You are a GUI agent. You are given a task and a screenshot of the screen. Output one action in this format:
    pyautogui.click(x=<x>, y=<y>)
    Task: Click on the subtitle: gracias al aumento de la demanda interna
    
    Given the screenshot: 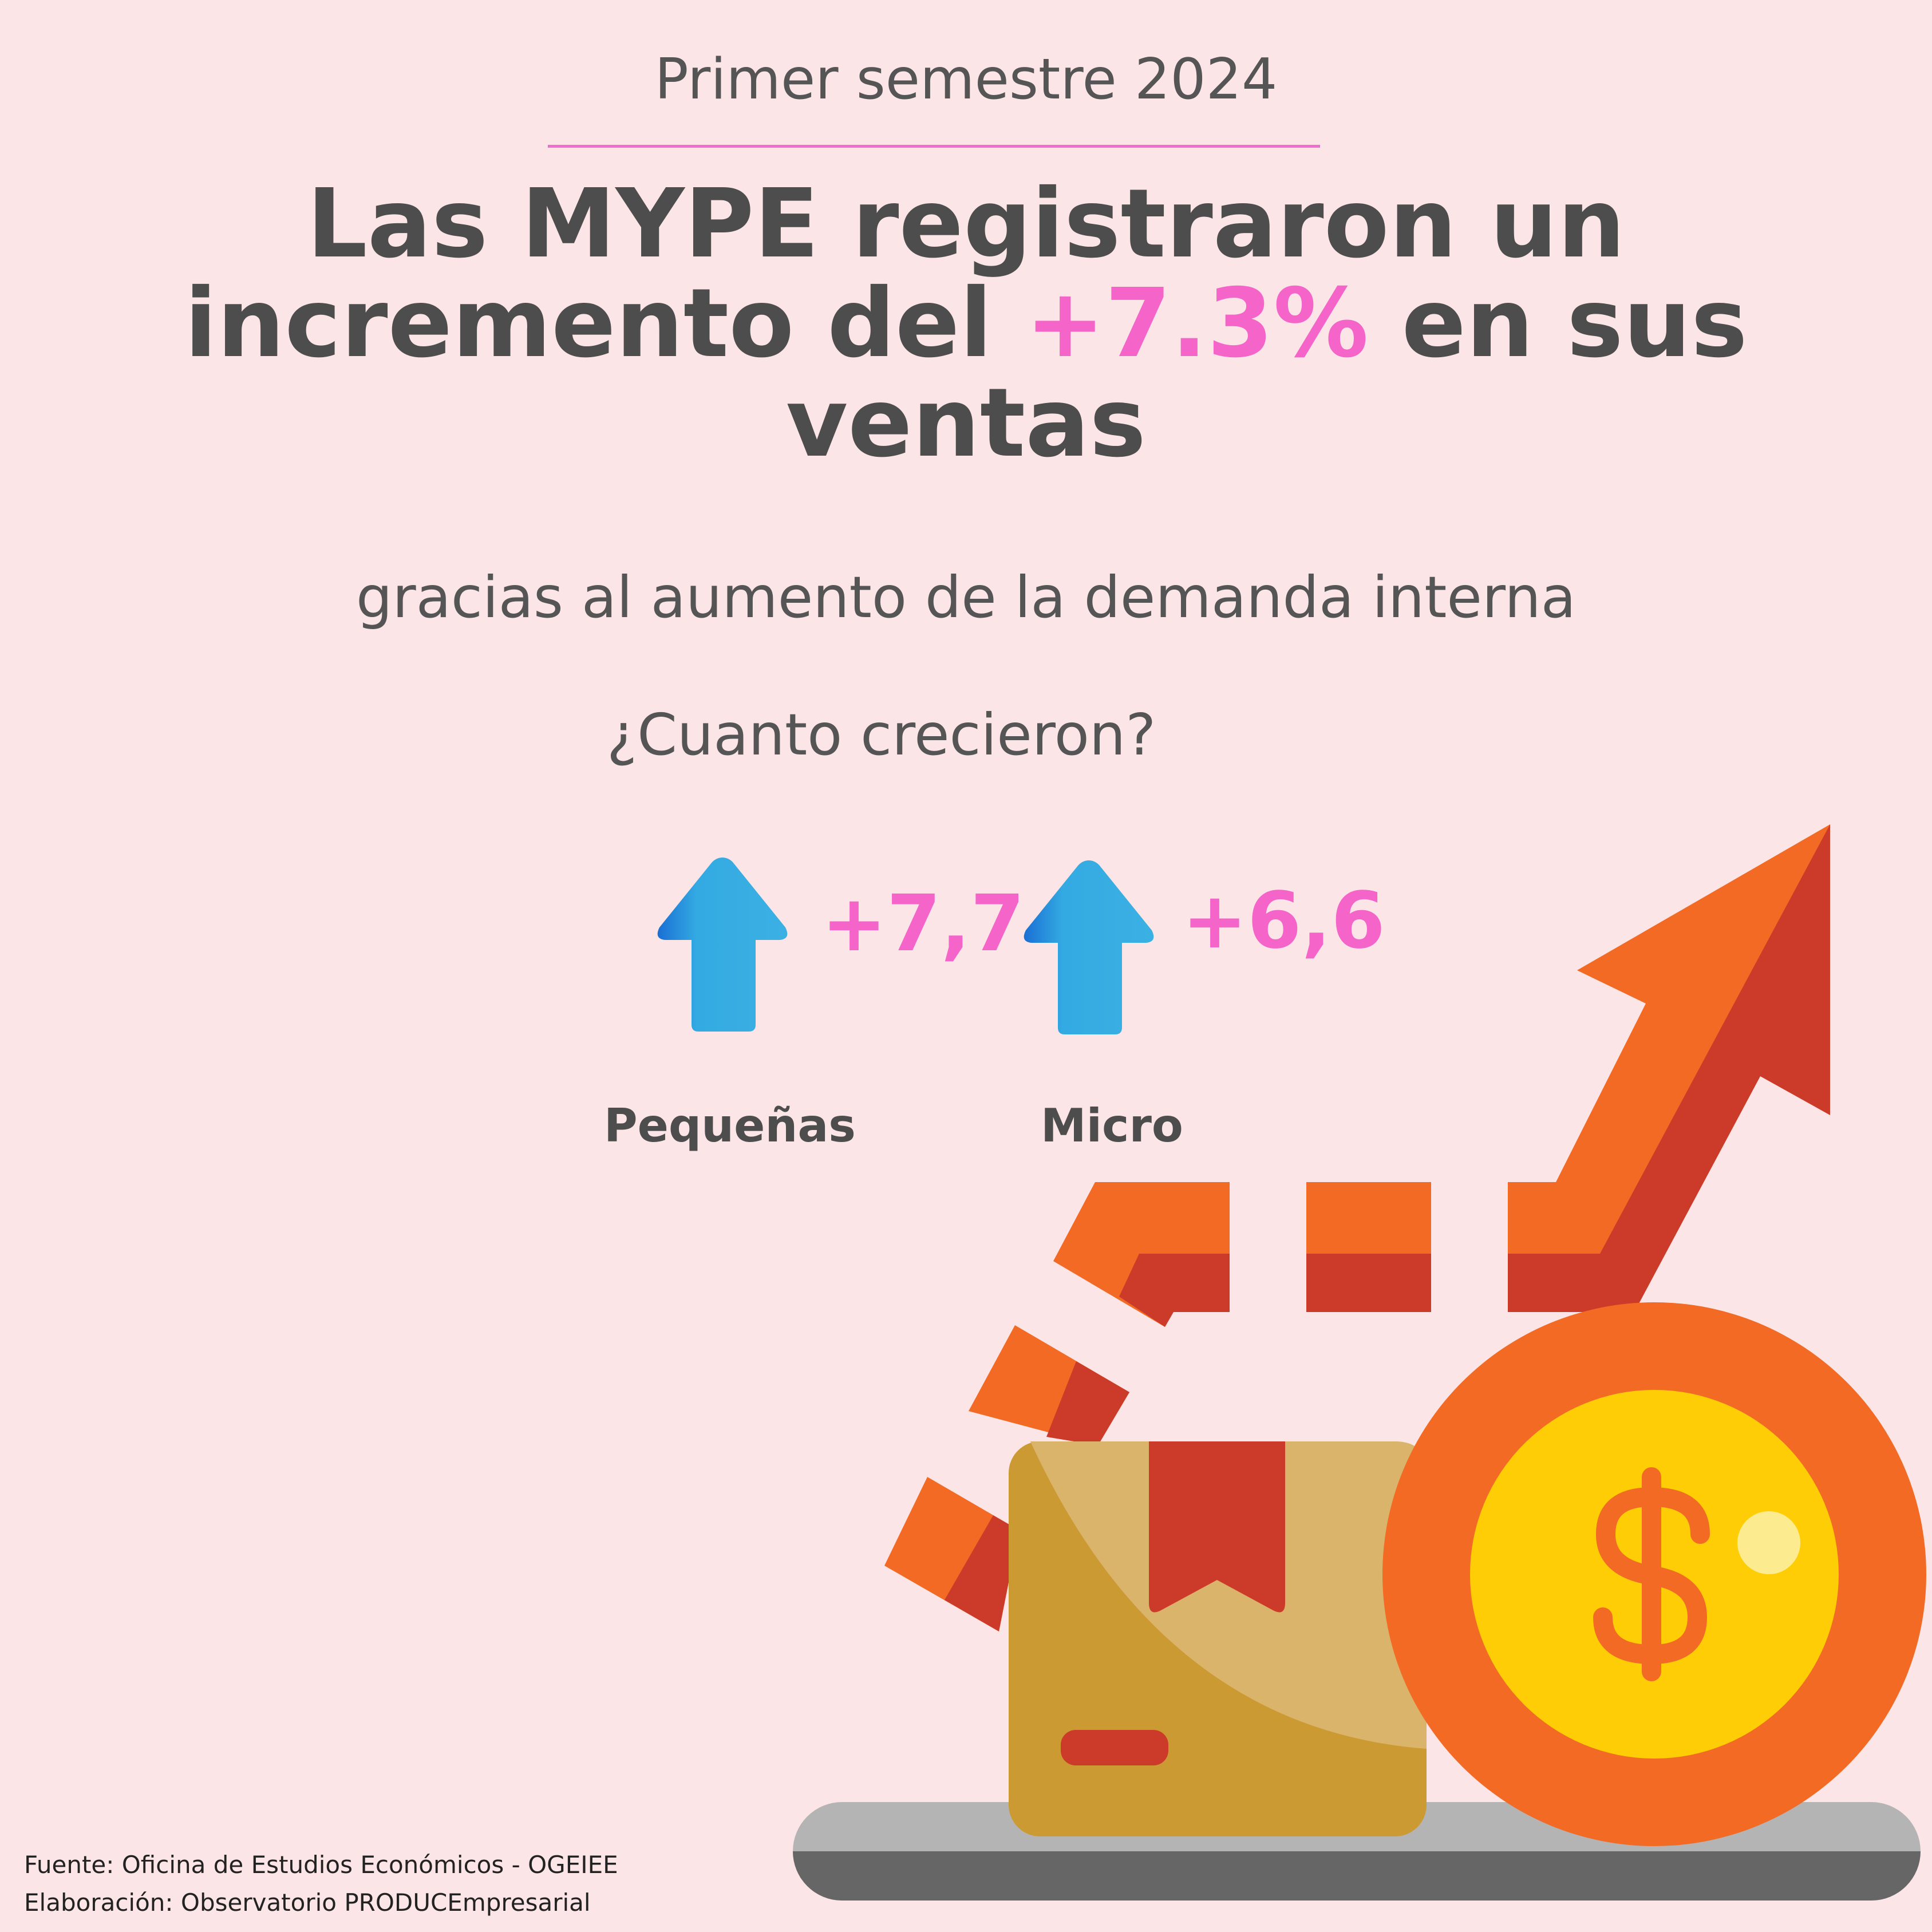 What is the action you would take?
    pyautogui.click(x=966, y=597)
    